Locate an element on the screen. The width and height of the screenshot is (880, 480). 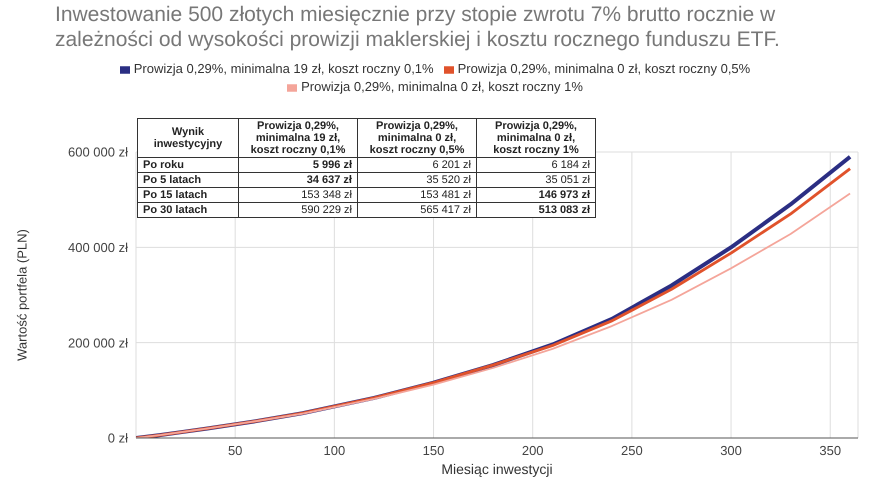
y-tick-label: 600 000 zł is located at coordinates (98, 152).